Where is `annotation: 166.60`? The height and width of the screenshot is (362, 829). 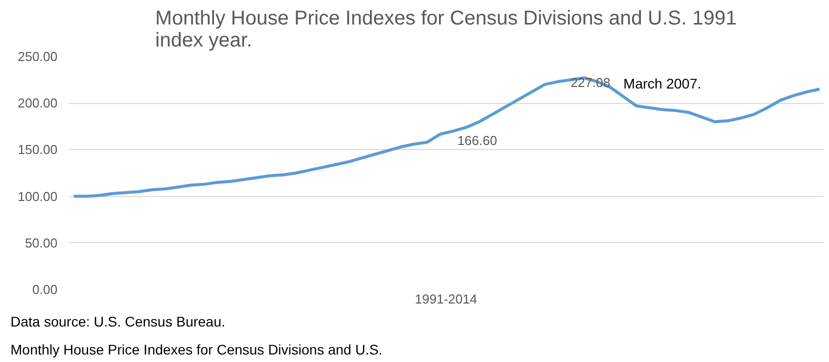 annotation: 166.60 is located at coordinates (477, 140).